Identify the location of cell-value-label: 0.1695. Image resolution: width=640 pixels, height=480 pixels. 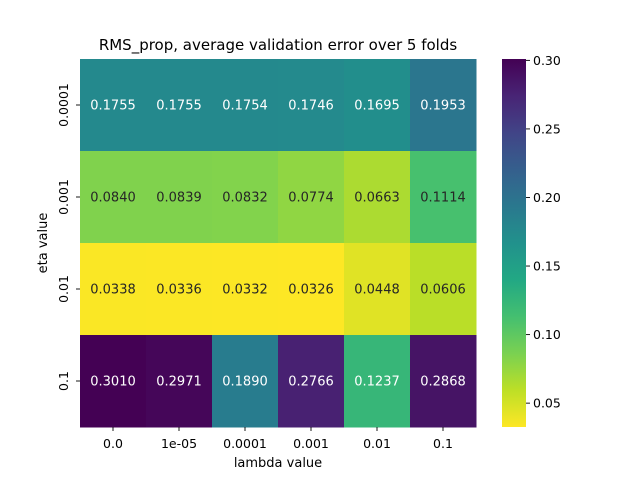
(377, 106).